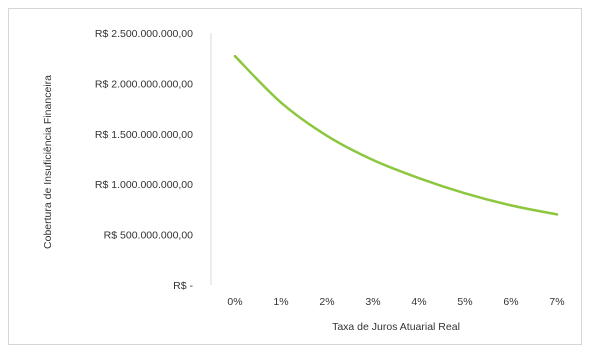 This screenshot has height=353, width=590. Describe the element at coordinates (464, 302) in the screenshot. I see `x-tick-label: 5%` at that location.